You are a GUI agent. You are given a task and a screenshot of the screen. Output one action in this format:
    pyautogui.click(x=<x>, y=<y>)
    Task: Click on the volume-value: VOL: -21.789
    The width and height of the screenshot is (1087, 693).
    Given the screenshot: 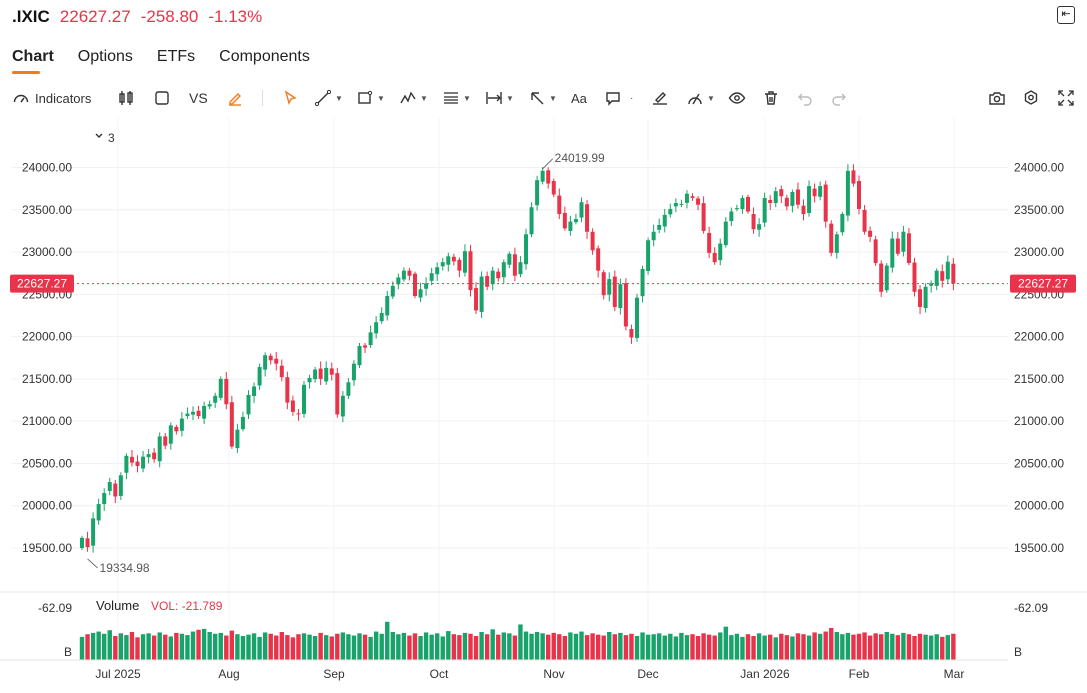 What is the action you would take?
    pyautogui.click(x=187, y=606)
    